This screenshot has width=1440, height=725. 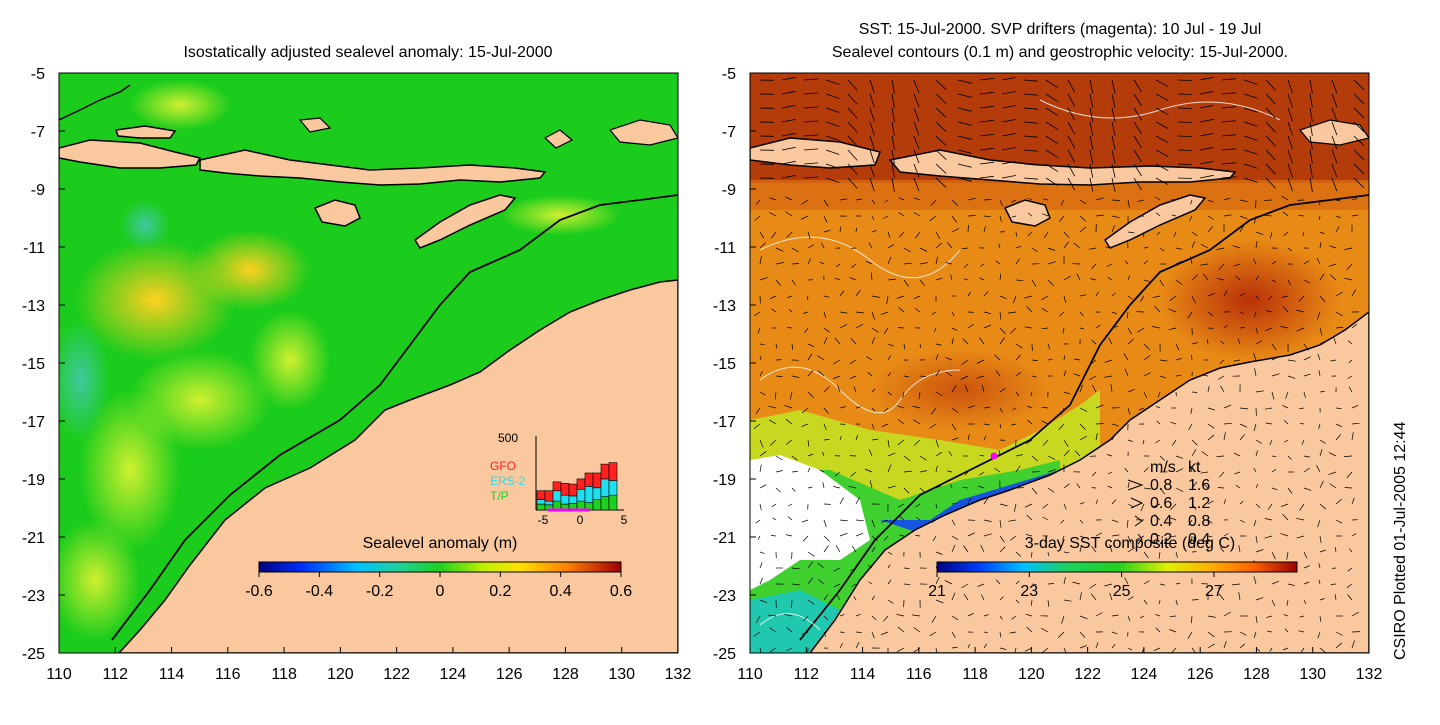 I want to click on x-tick-label: 118, so click(x=284, y=674).